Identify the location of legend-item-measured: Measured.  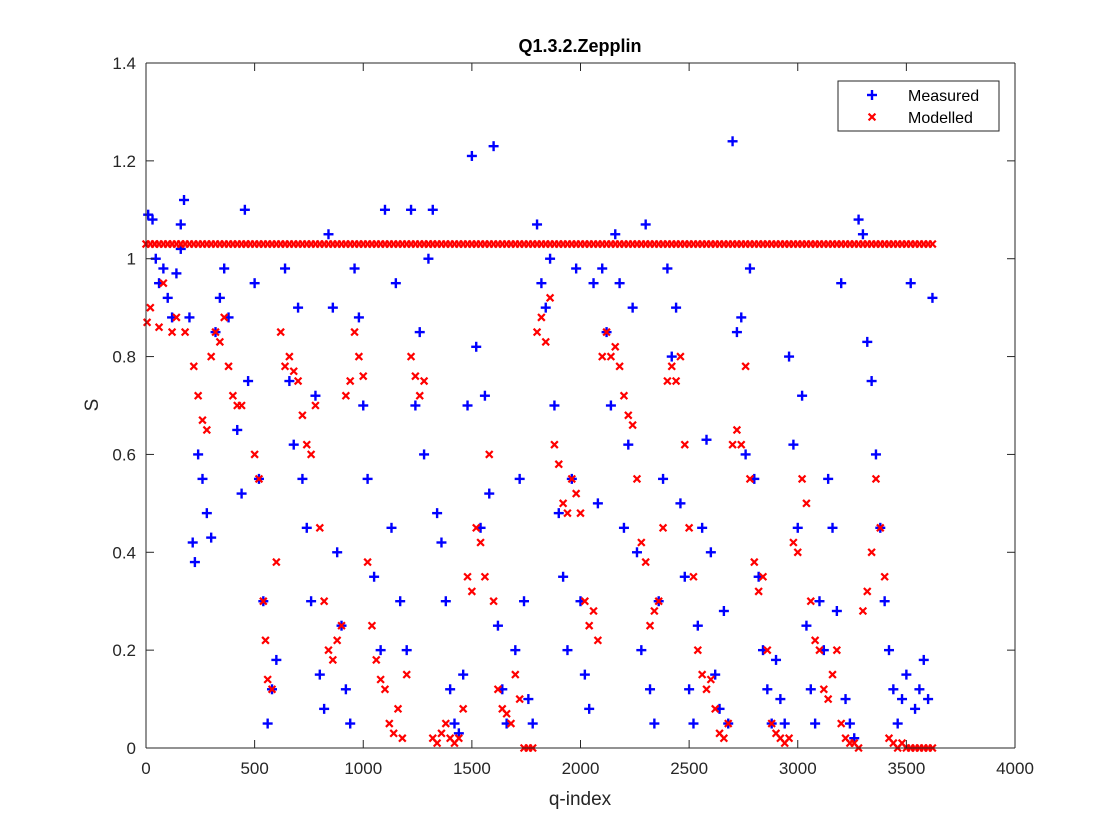
(923, 96).